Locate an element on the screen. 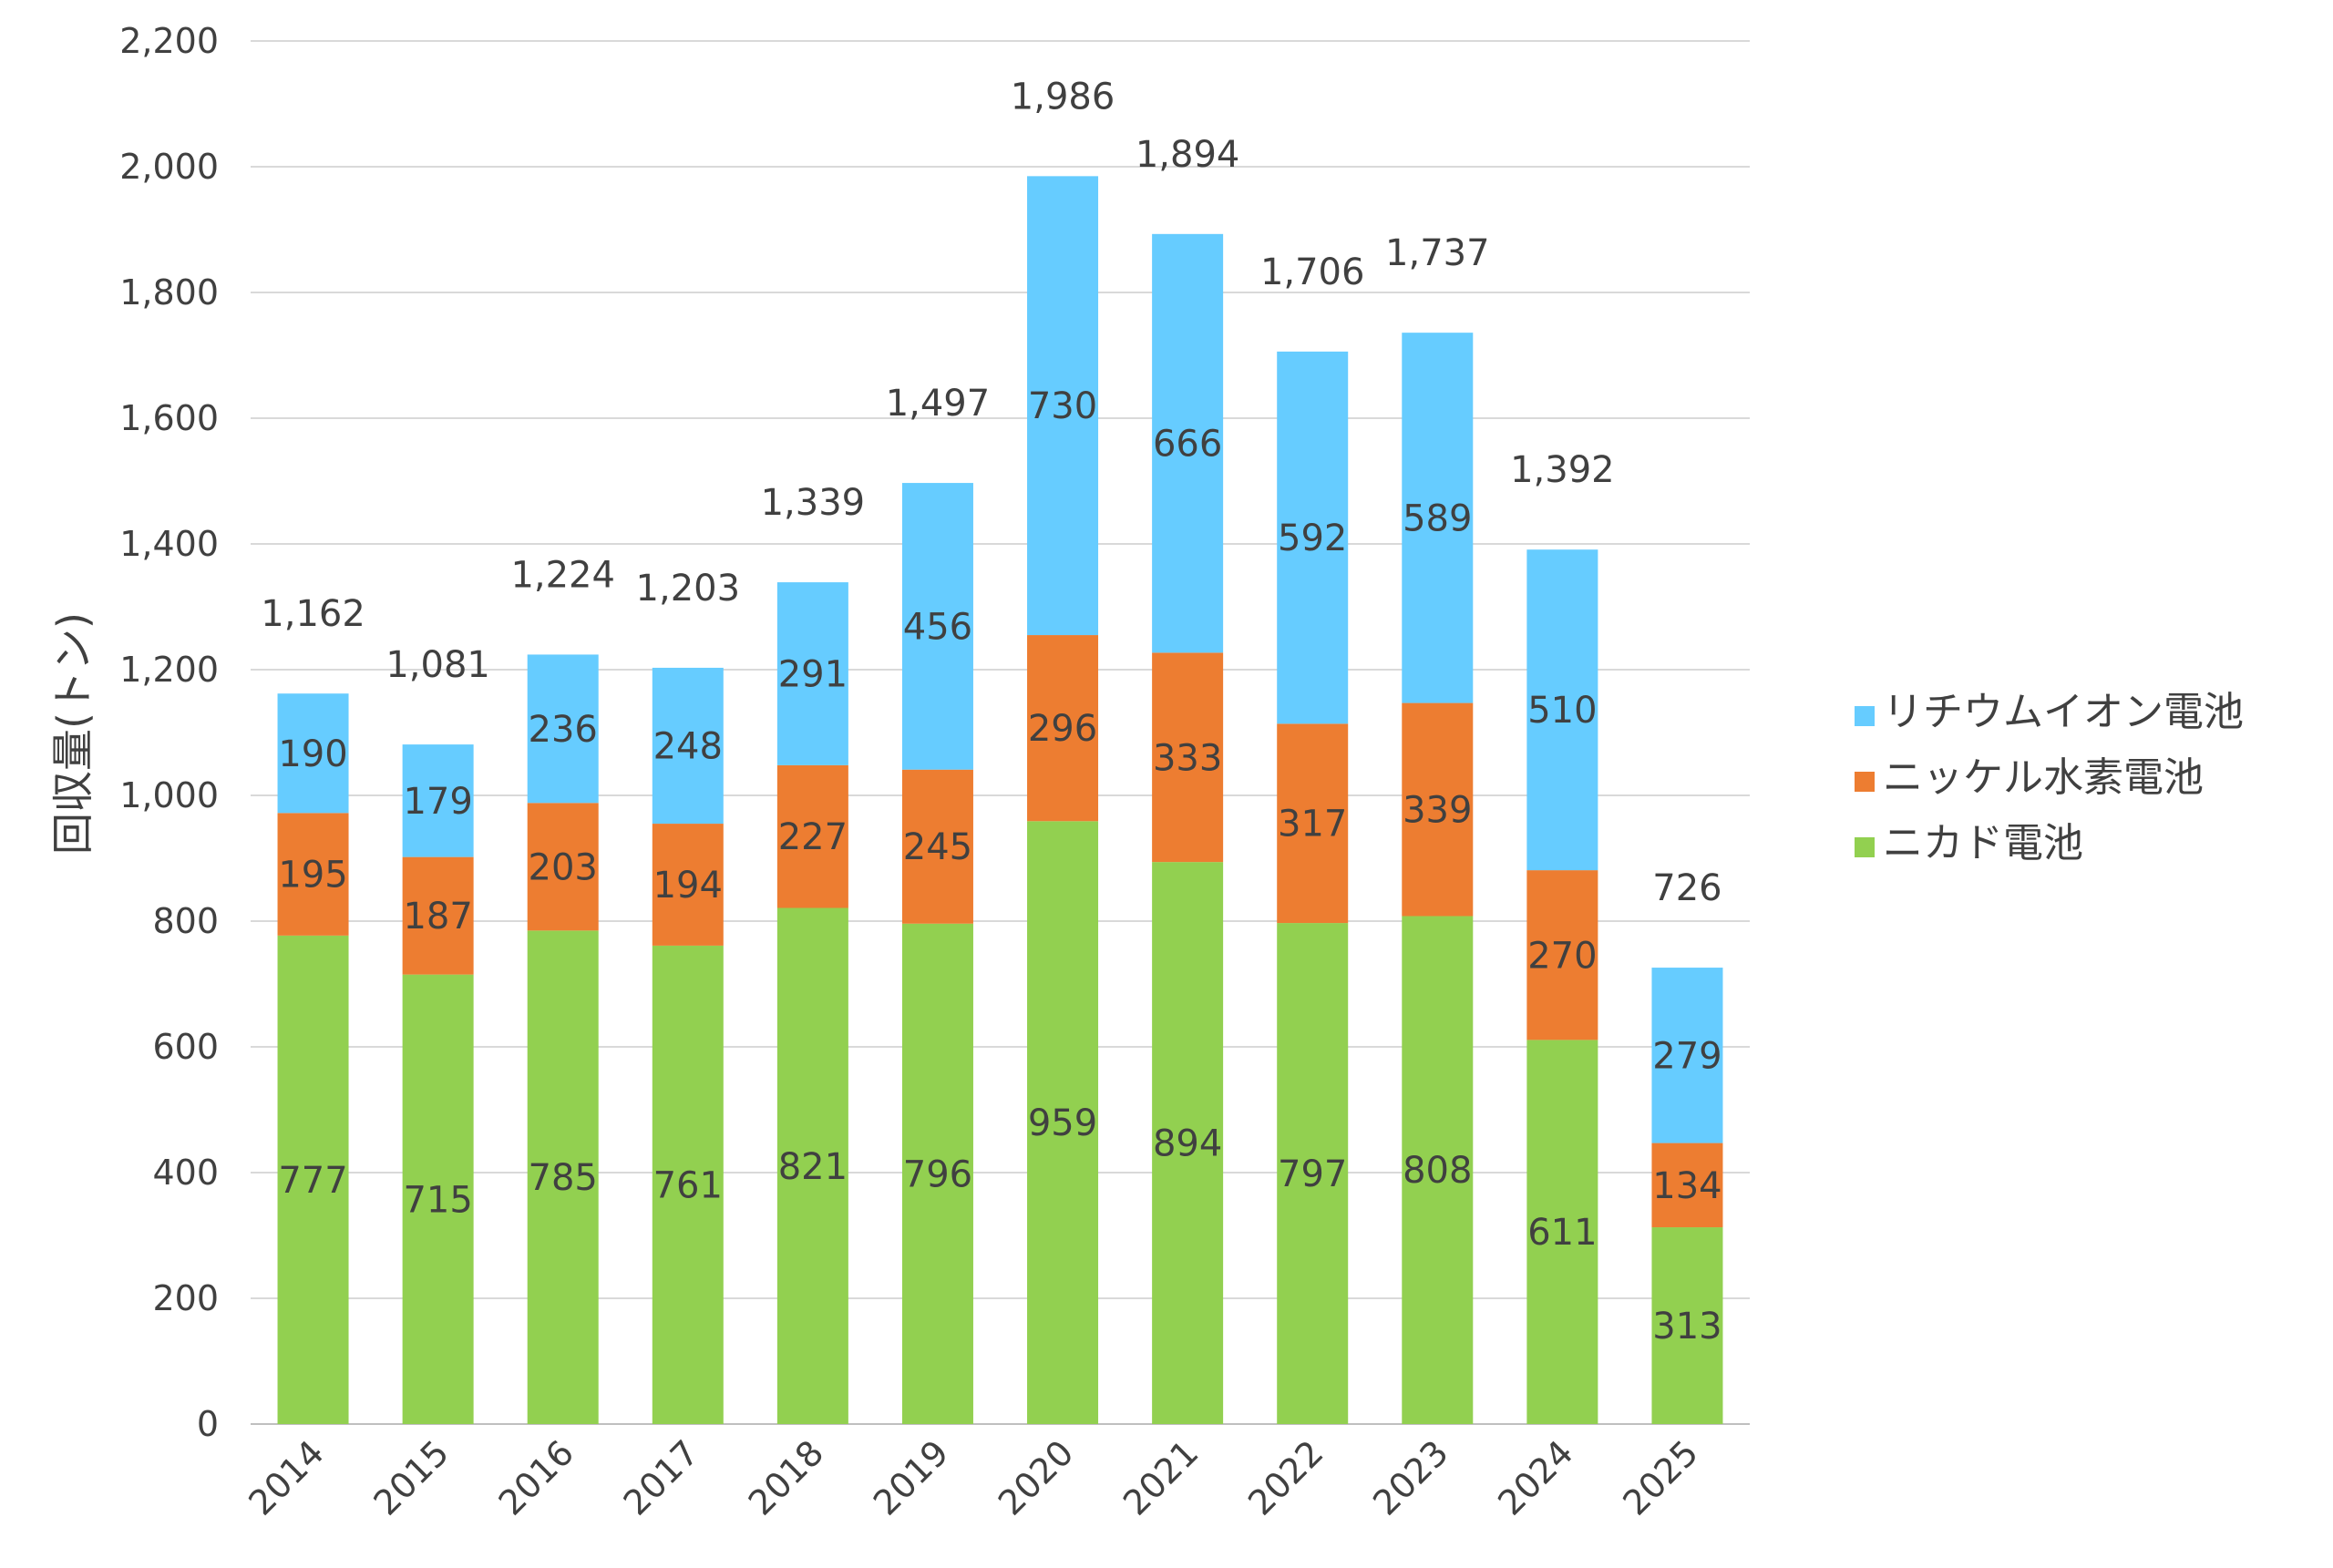 The image size is (2333, 1568). bar-stack: 761 194 248 1,203 is located at coordinates (688, 996).